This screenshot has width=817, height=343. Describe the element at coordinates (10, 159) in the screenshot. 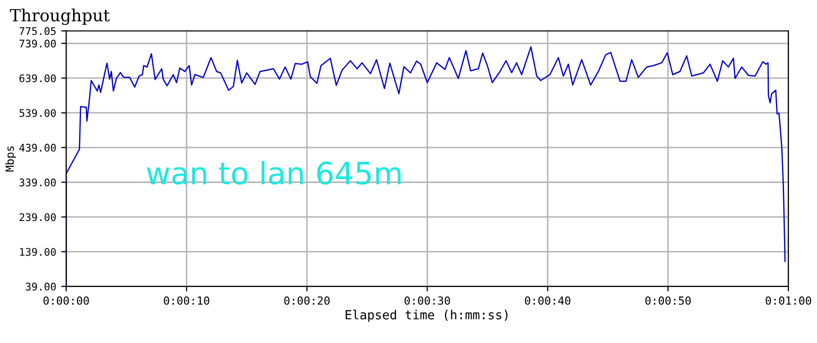

I see `y-axis-title: Mbps` at that location.